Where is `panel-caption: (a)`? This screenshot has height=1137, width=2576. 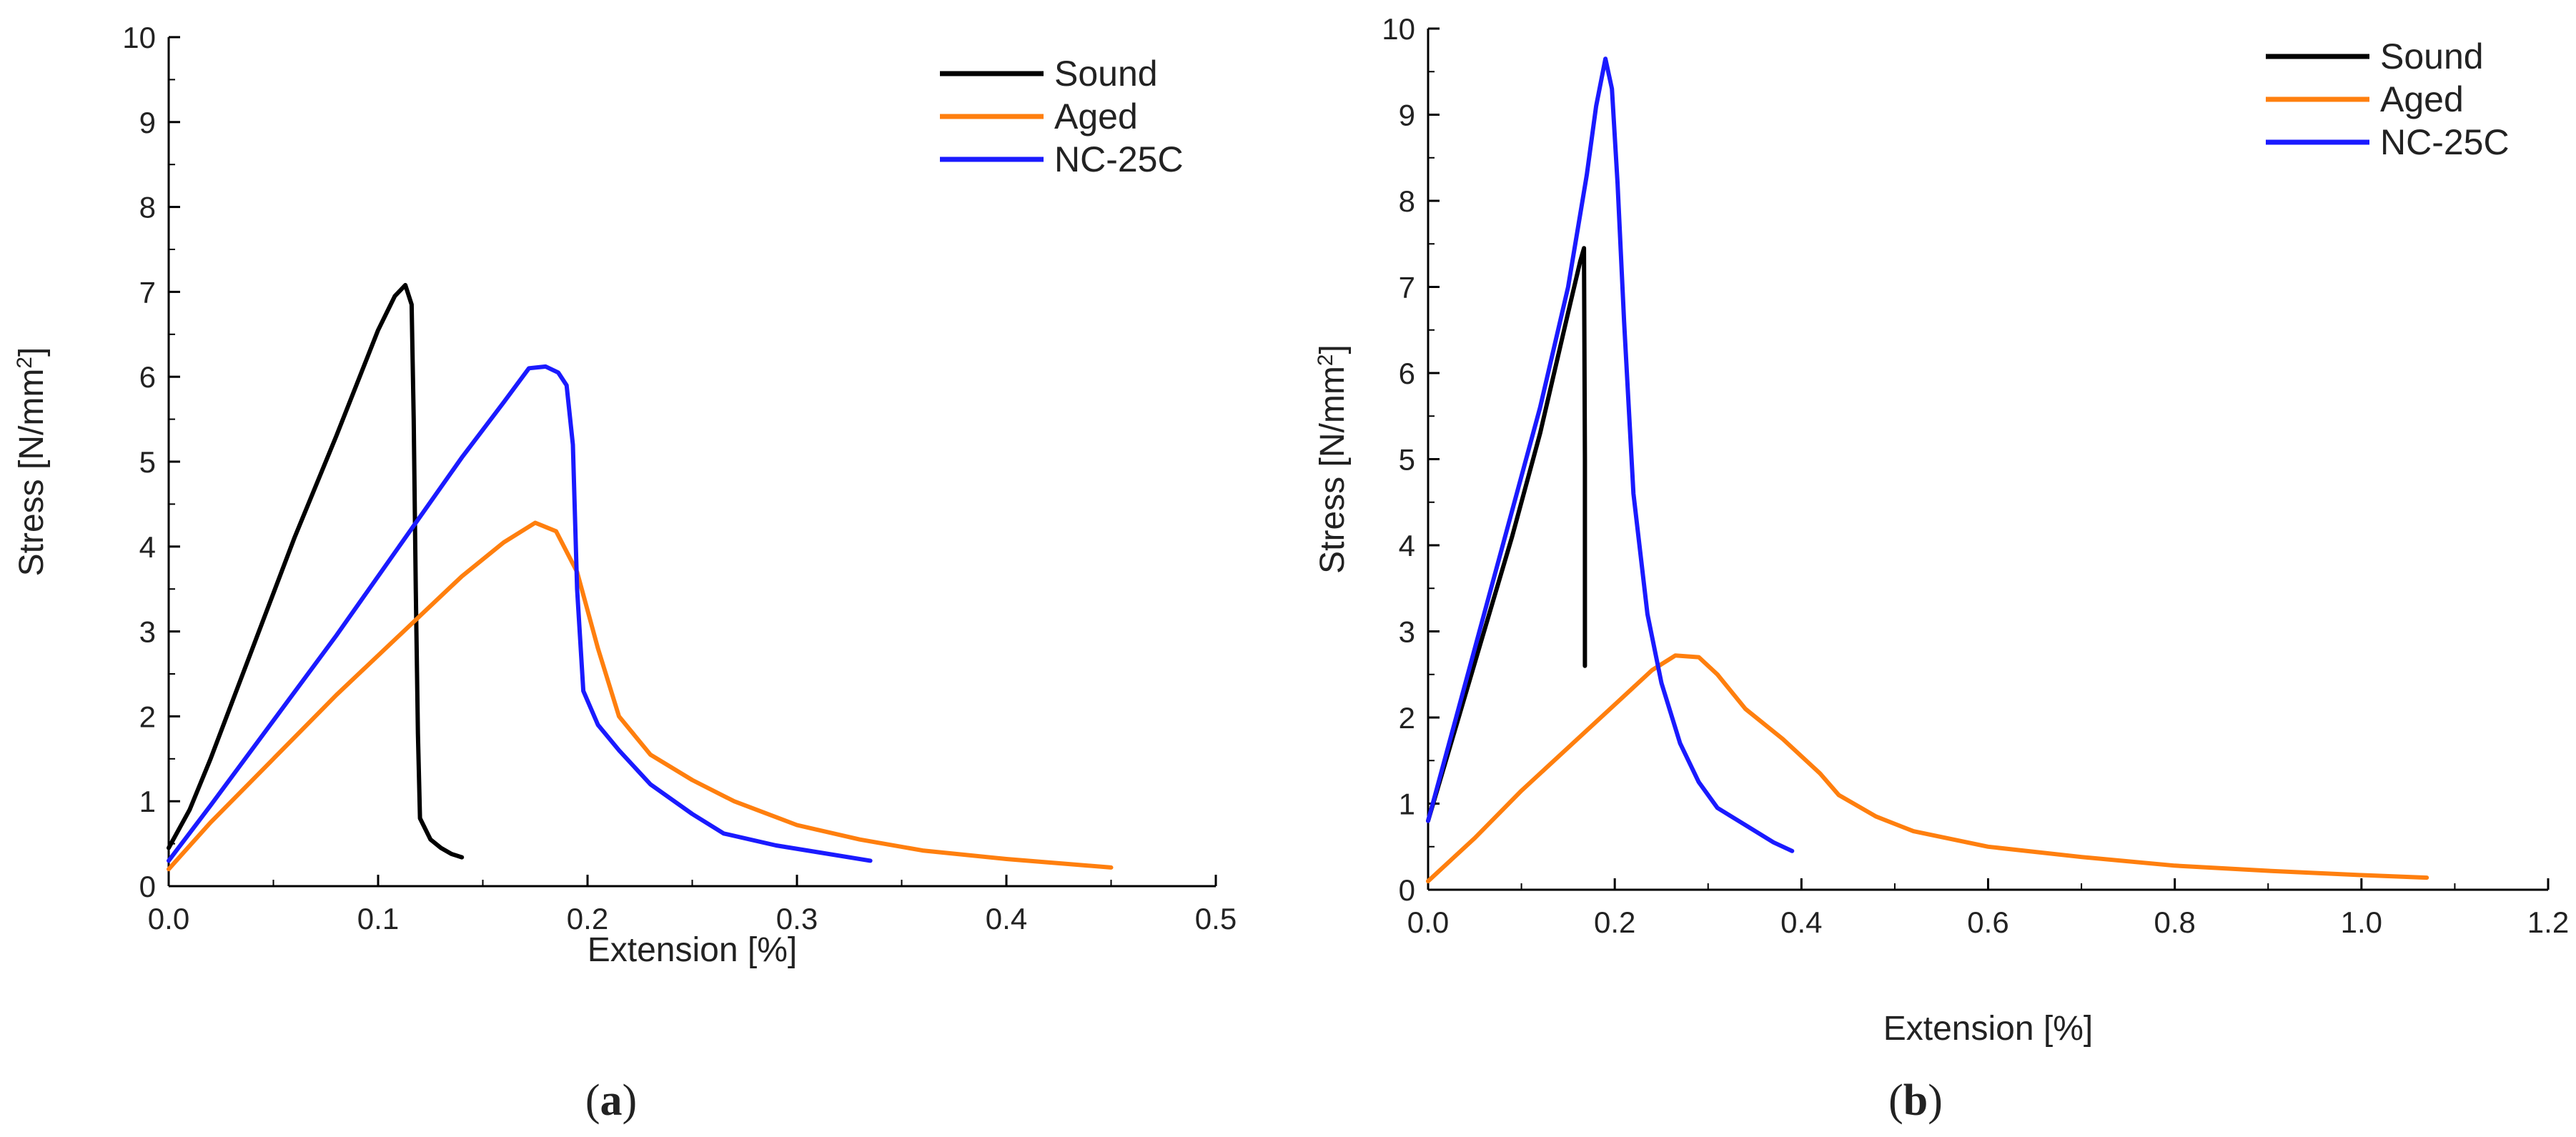 panel-caption: (a) is located at coordinates (611, 1100).